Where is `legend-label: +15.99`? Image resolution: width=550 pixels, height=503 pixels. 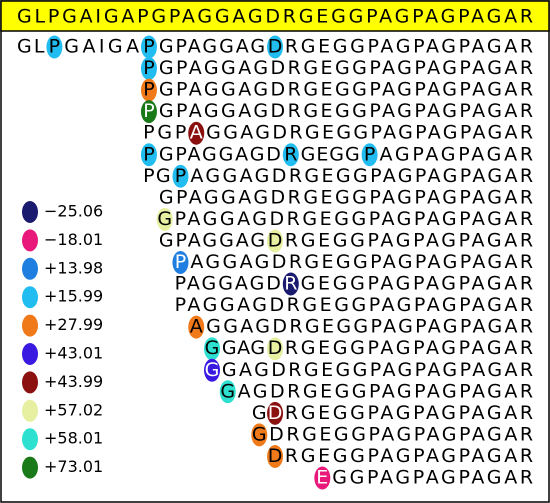 legend-label: +15.99 is located at coordinates (73, 296).